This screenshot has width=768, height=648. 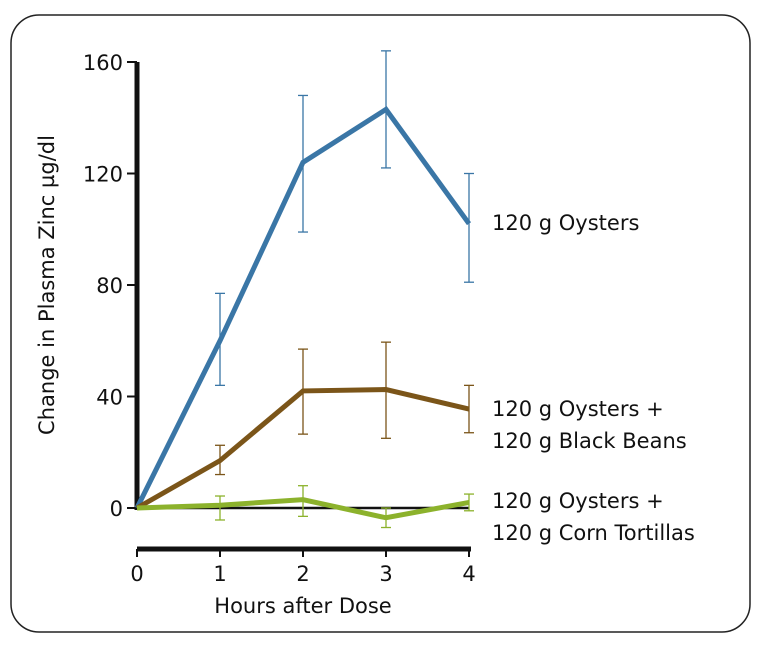 What do you see at coordinates (136, 574) in the screenshot?
I see `x-tick-label: 0` at bounding box center [136, 574].